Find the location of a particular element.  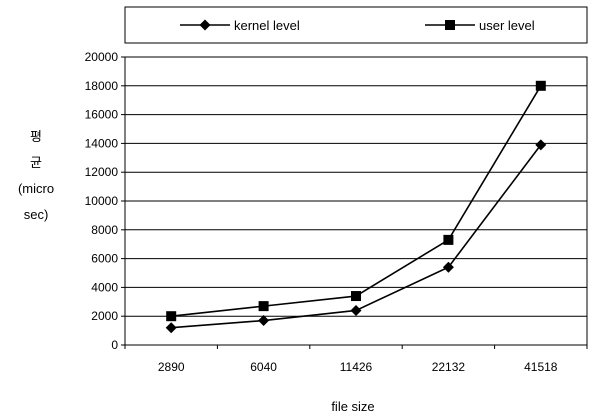

y-tick-label: 6000 is located at coordinates (104, 259).